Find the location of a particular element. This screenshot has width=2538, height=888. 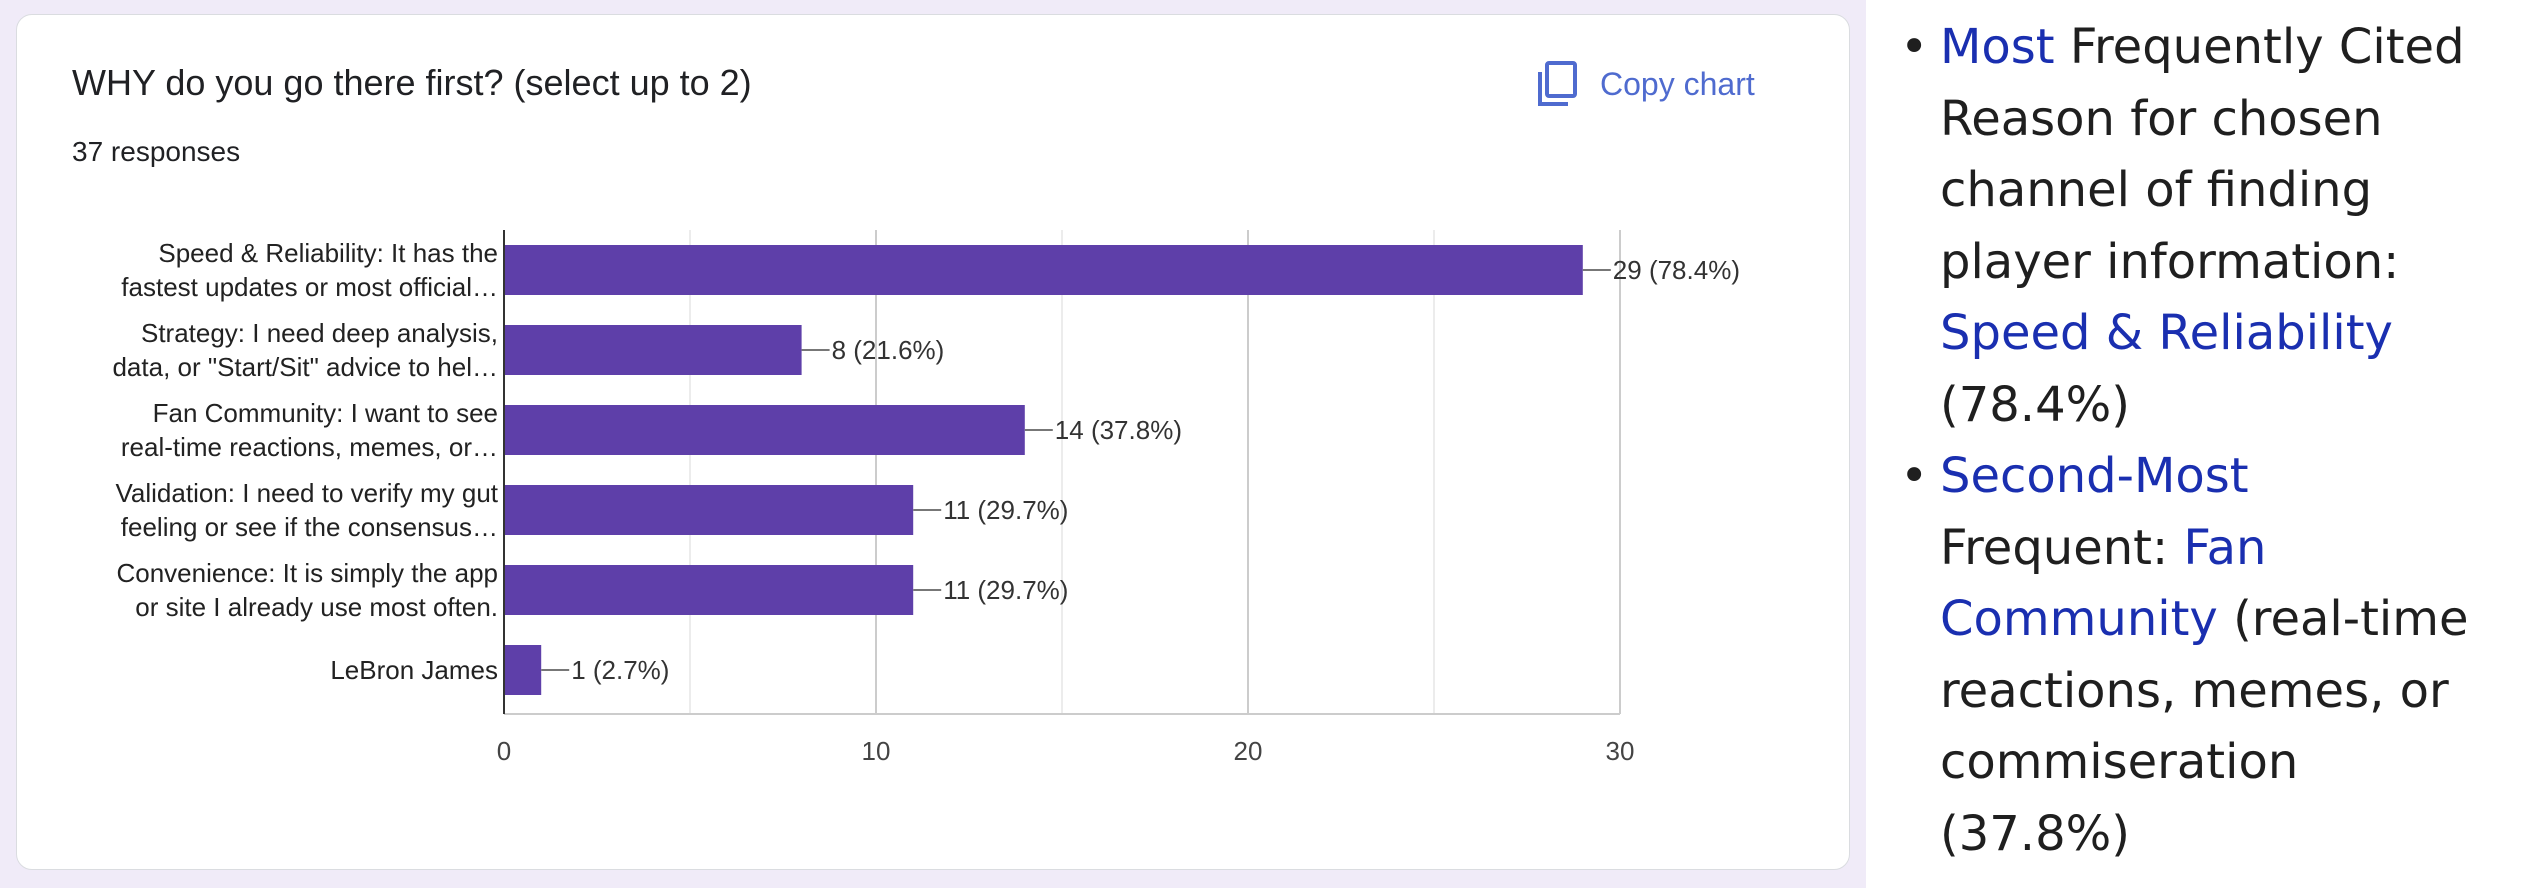

category-label: Convenience: It is simply the app is located at coordinates (307, 573).